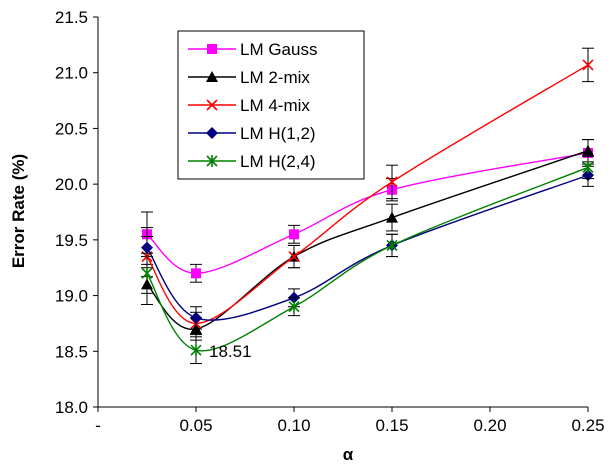 The width and height of the screenshot is (611, 468). What do you see at coordinates (71, 128) in the screenshot?
I see `y-tick-label: 20.5` at bounding box center [71, 128].